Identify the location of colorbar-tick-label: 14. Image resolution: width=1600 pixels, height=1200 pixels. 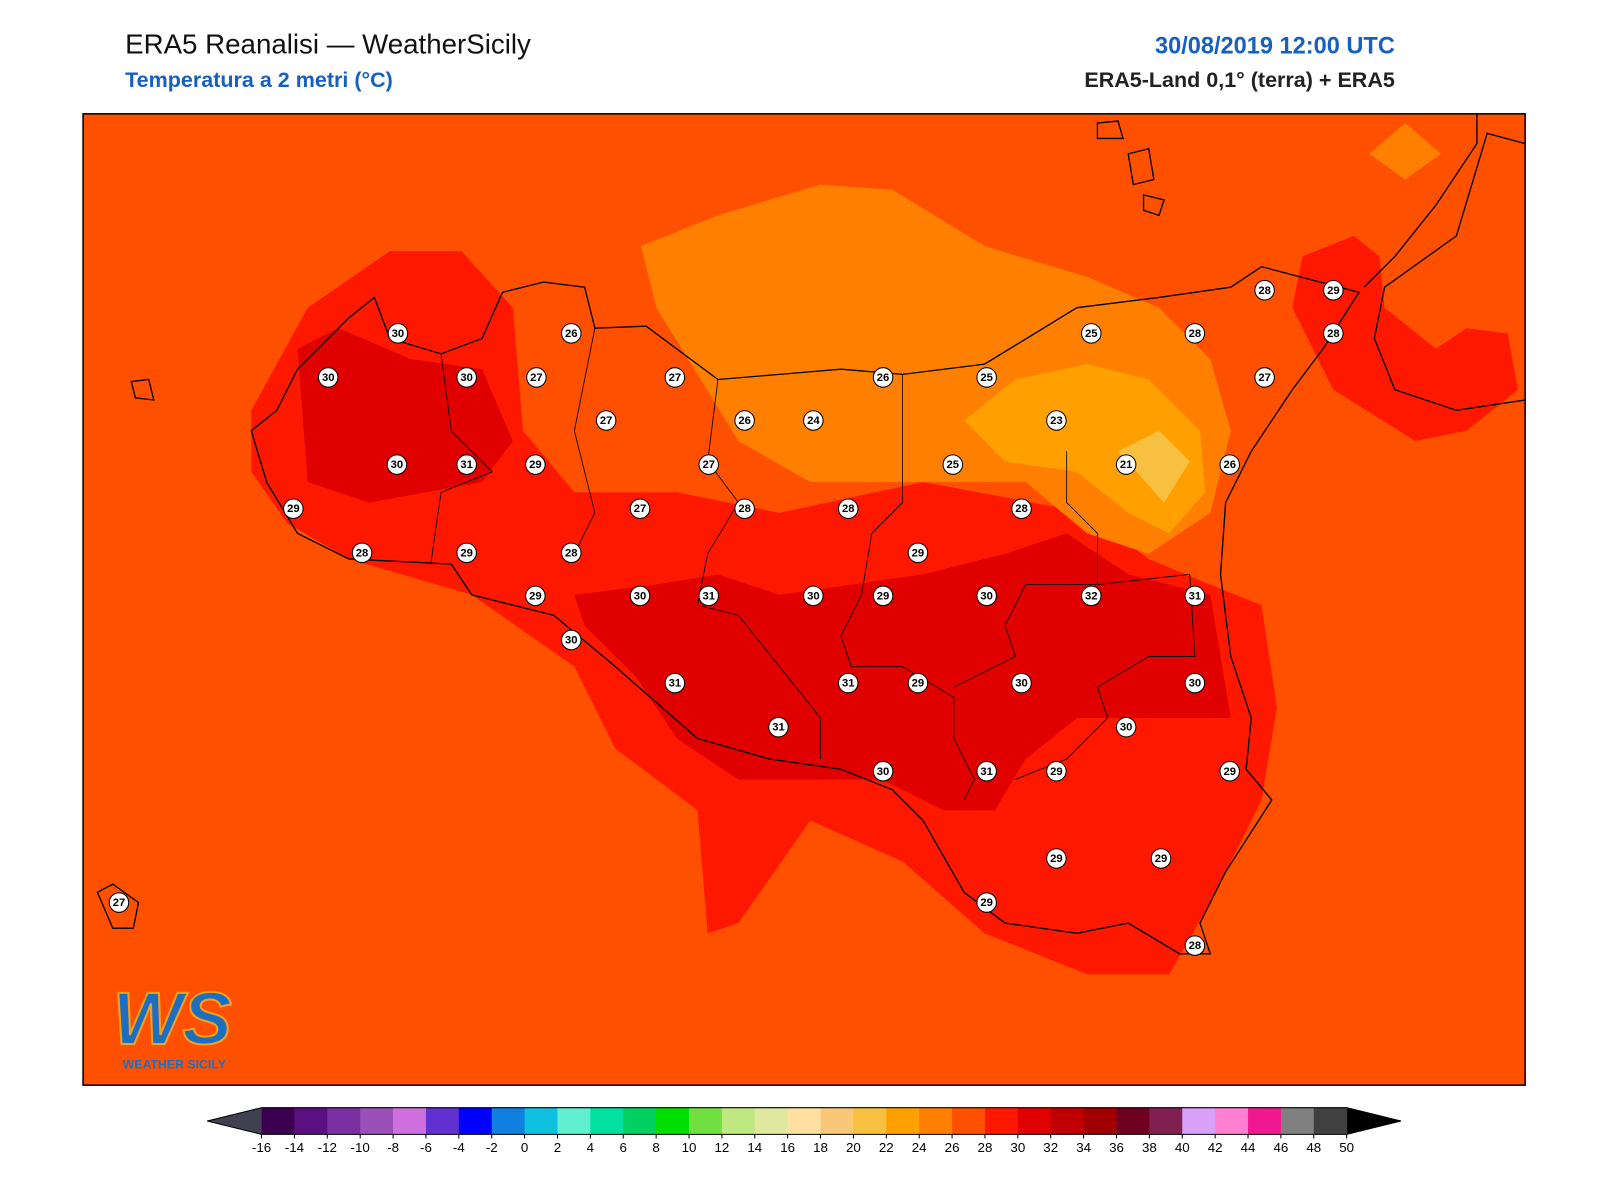
(754, 1147).